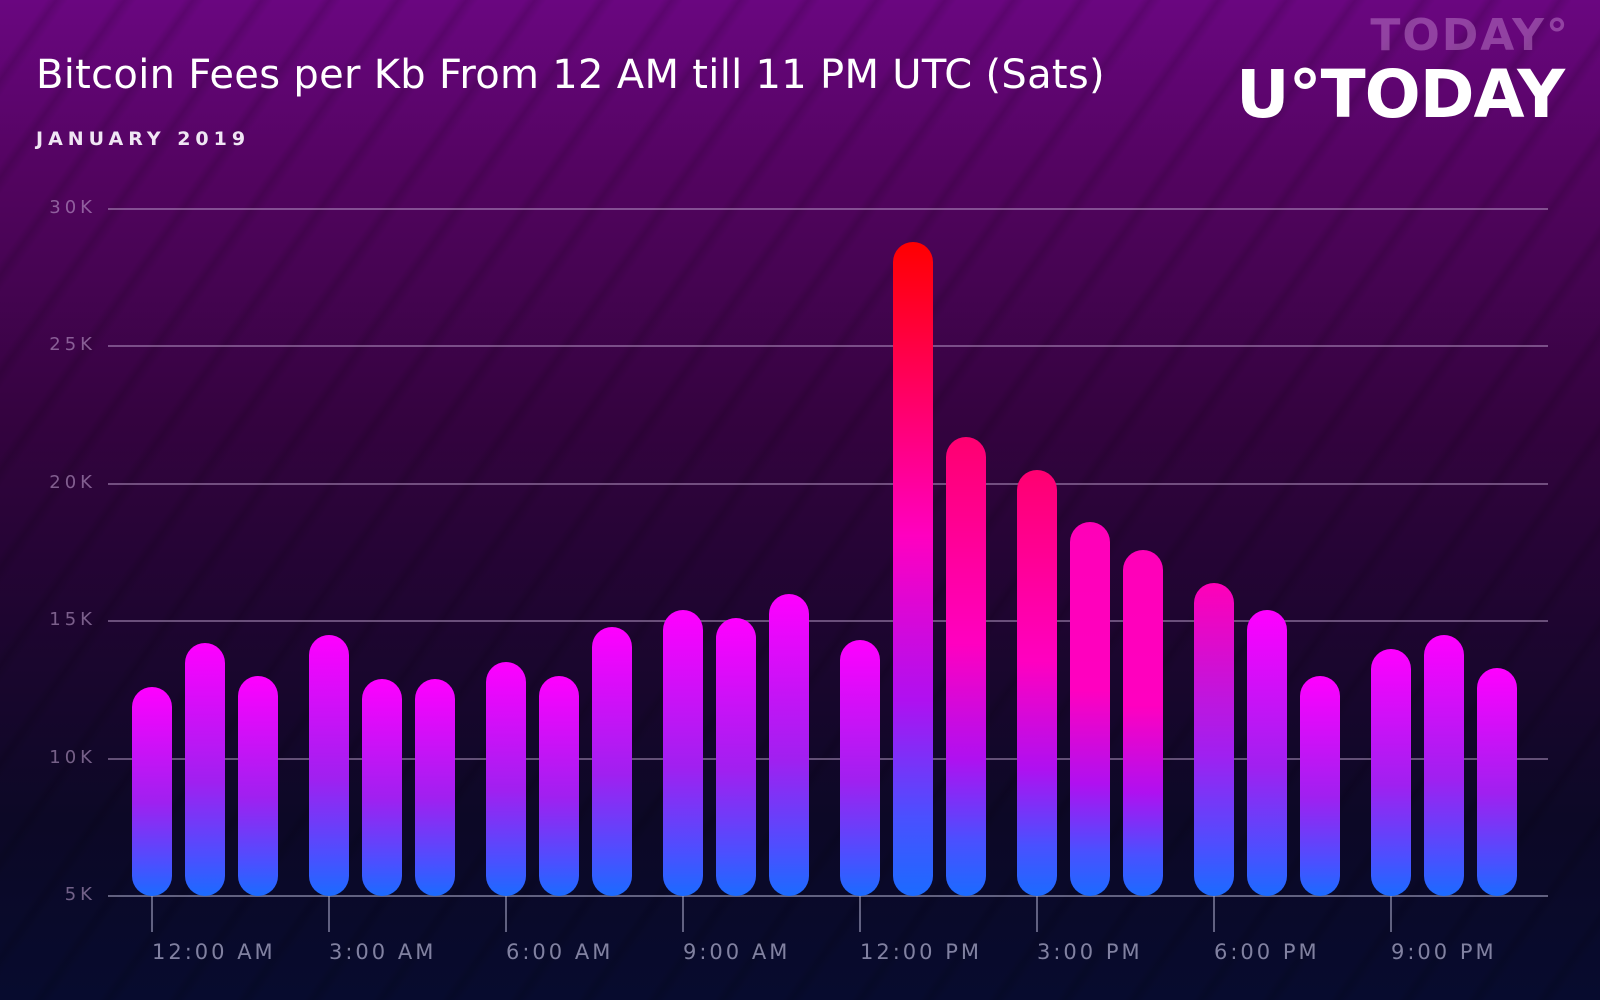 This screenshot has width=1600, height=1000. What do you see at coordinates (1470, 35) in the screenshot?
I see `logo-watermark: TODAY°` at bounding box center [1470, 35].